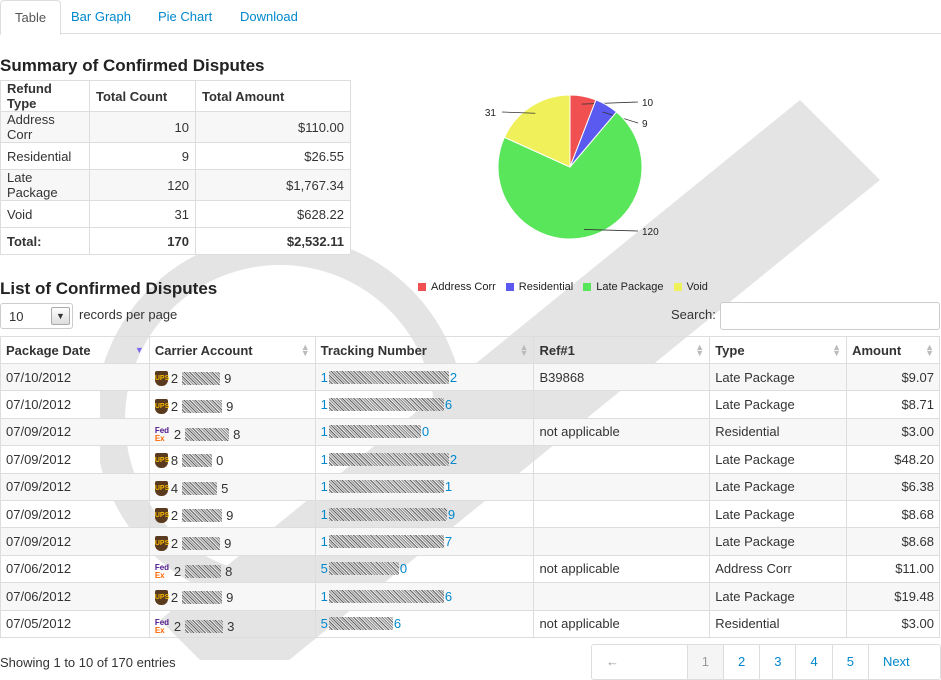 The image size is (941, 680). What do you see at coordinates (142, 96) in the screenshot?
I see `col-total-count: Total Count` at bounding box center [142, 96].